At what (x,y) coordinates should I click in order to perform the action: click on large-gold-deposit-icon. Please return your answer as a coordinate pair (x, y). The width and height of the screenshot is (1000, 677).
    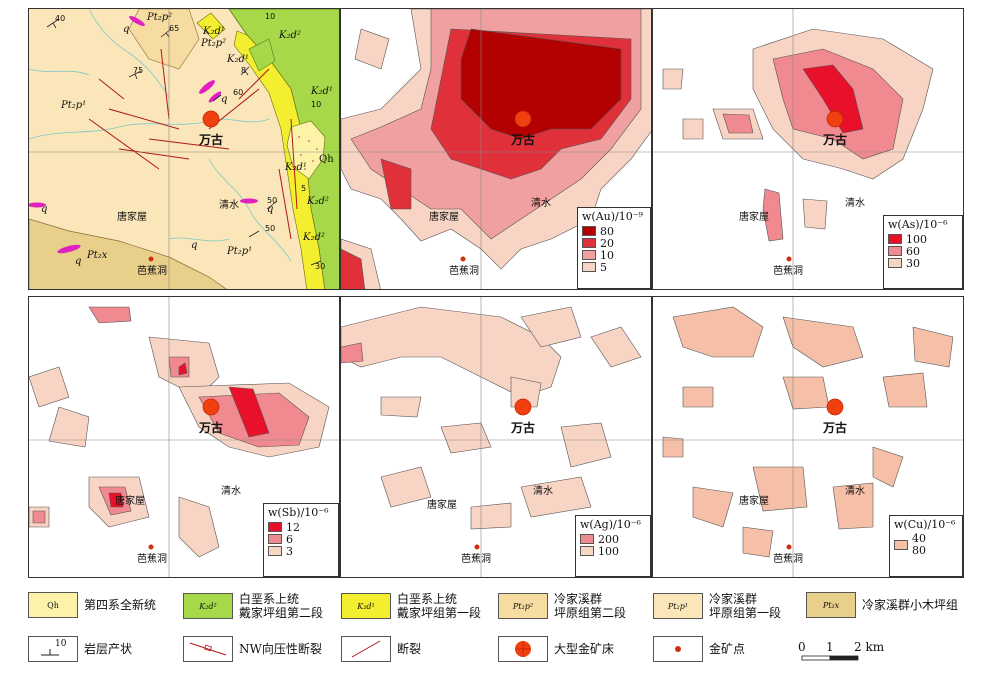
    Looking at the image, I should click on (523, 649).